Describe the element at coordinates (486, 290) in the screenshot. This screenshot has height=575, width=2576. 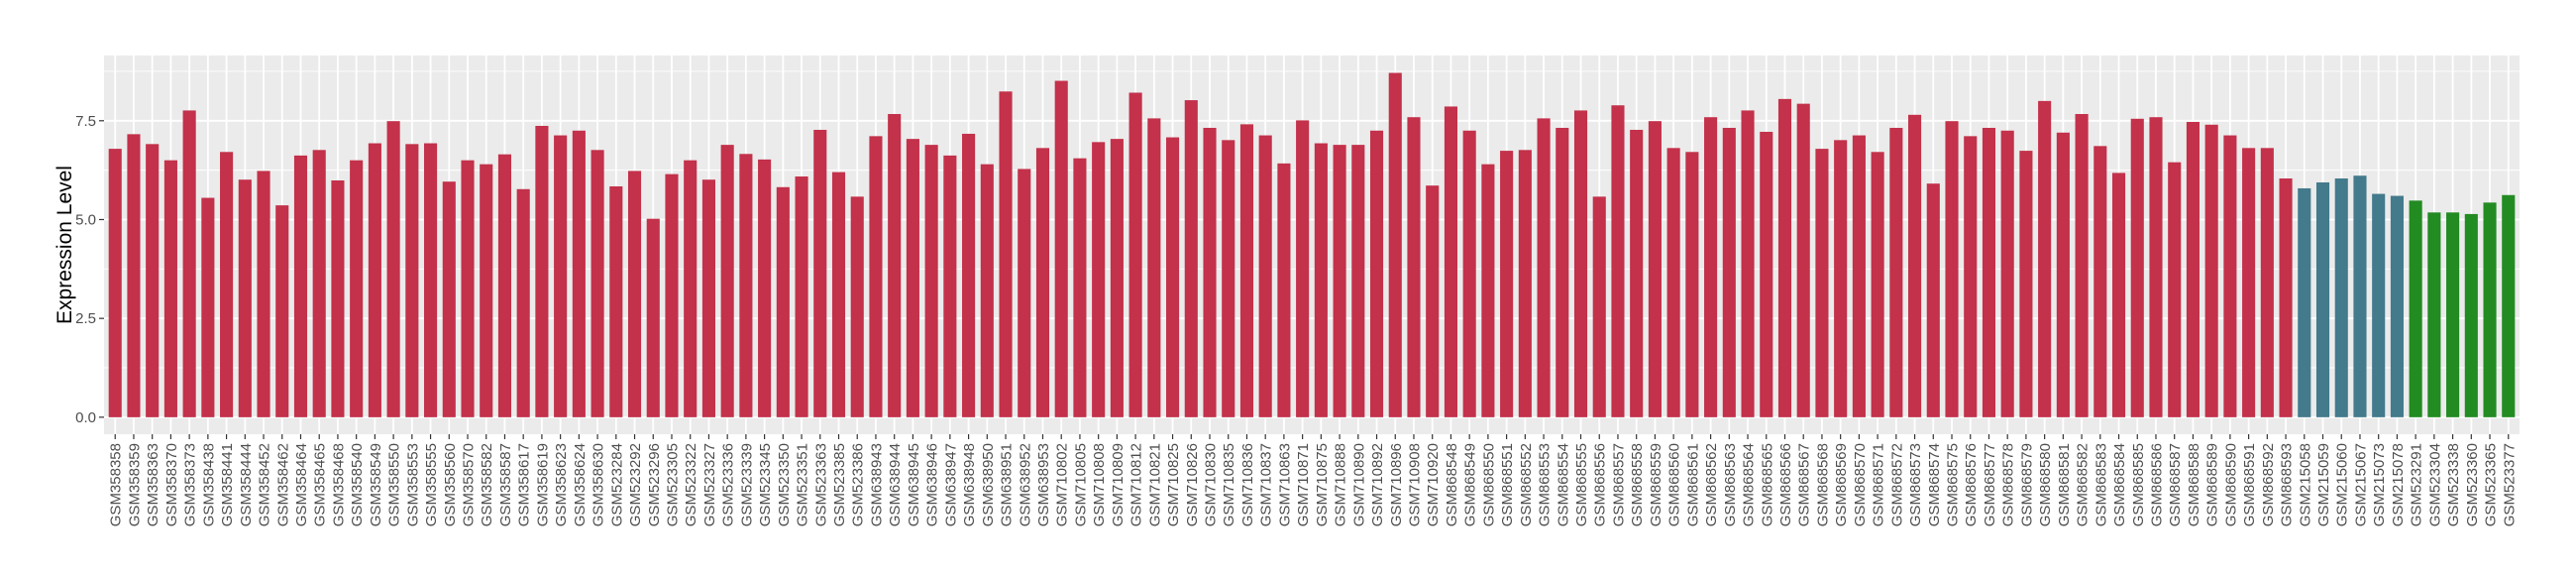
I see `bar-GSM358582` at that location.